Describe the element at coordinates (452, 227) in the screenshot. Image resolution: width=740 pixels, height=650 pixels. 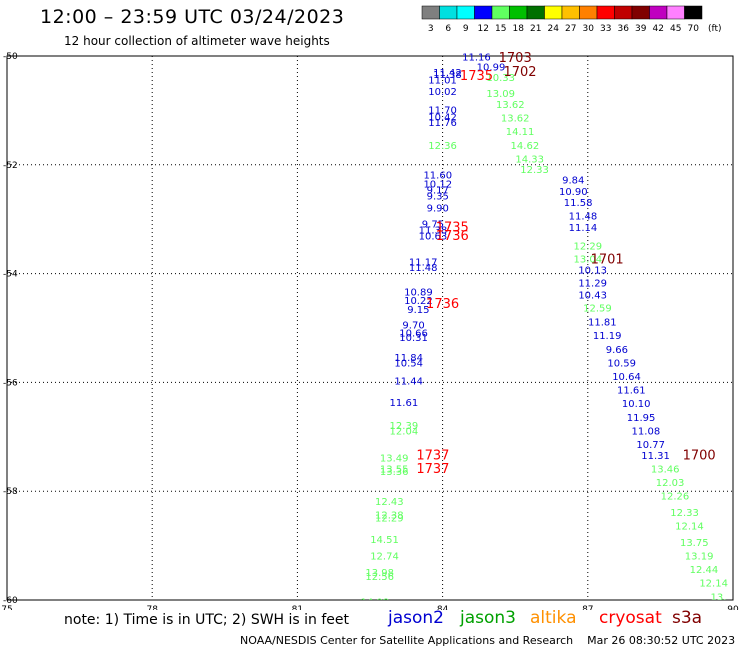
I see `time-label: 1735` at that location.